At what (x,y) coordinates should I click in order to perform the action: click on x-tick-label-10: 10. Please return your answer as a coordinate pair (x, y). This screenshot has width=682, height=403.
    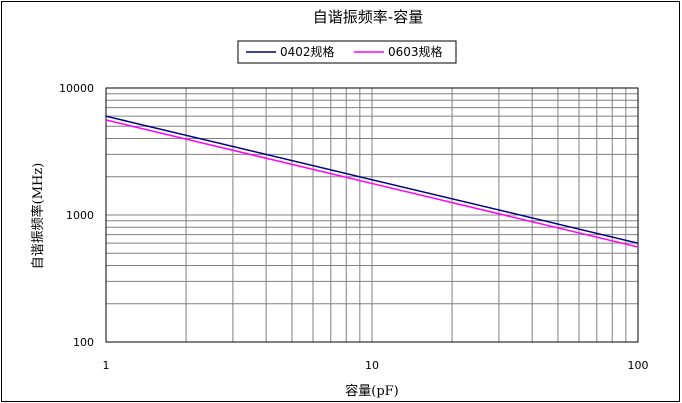
    Looking at the image, I should click on (372, 365).